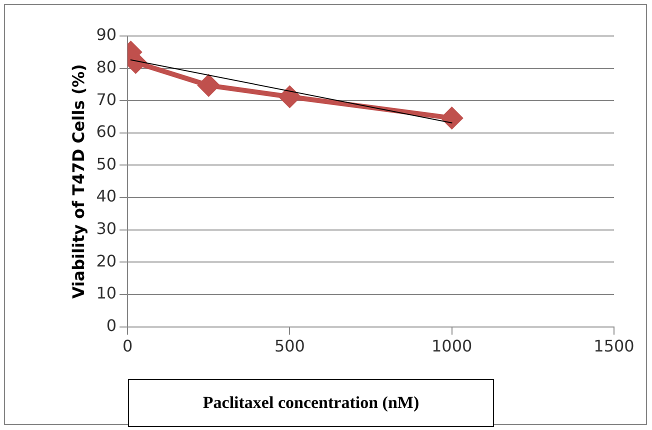 The height and width of the screenshot is (430, 652). Describe the element at coordinates (451, 346) in the screenshot. I see `x-tick-label: 1000` at that location.